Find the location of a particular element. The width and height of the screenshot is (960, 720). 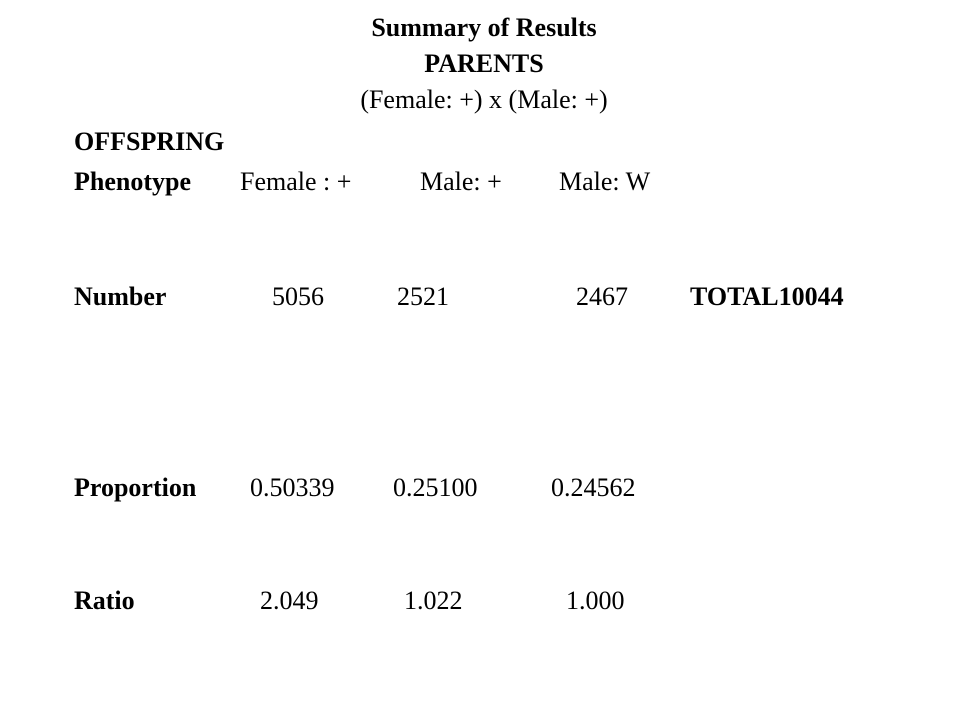

row-label: Ratio is located at coordinates (104, 600).